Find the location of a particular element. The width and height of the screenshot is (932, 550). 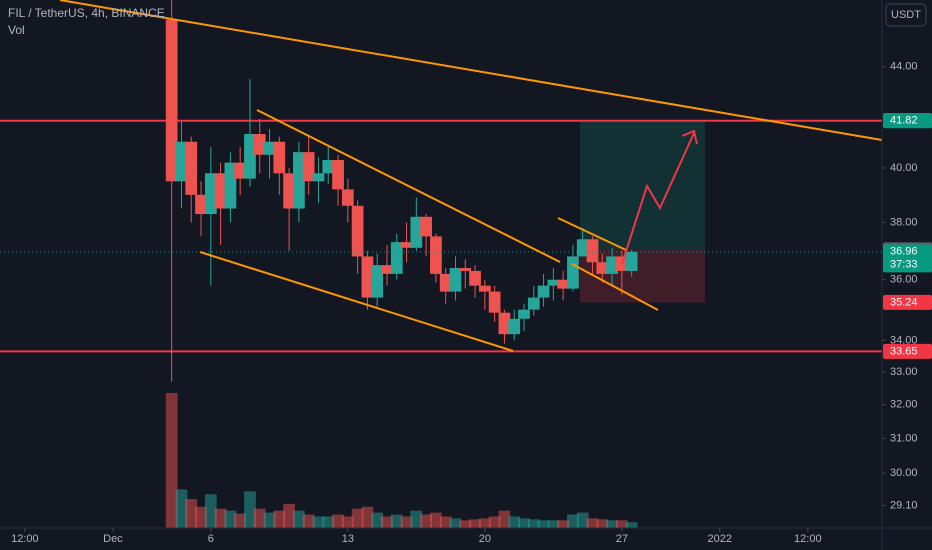

y-tick-label: 31.00 is located at coordinates (904, 438).